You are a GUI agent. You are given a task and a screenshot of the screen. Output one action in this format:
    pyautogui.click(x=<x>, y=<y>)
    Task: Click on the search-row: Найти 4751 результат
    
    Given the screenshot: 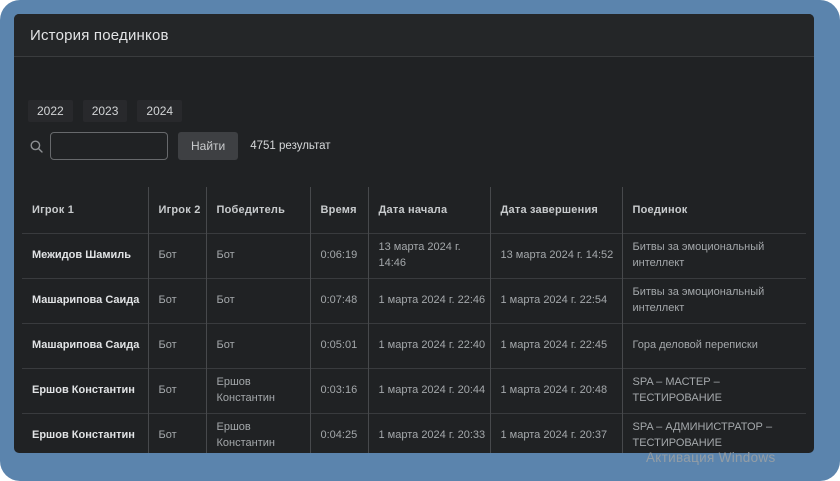 What is the action you would take?
    pyautogui.click(x=417, y=146)
    